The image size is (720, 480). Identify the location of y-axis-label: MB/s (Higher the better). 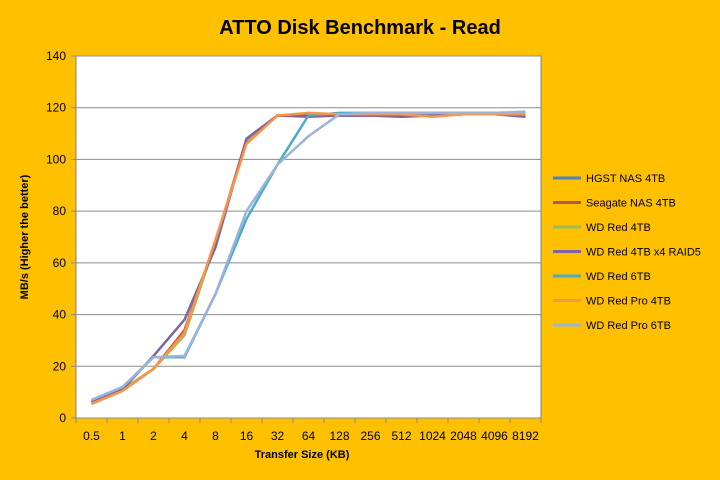
(25, 236).